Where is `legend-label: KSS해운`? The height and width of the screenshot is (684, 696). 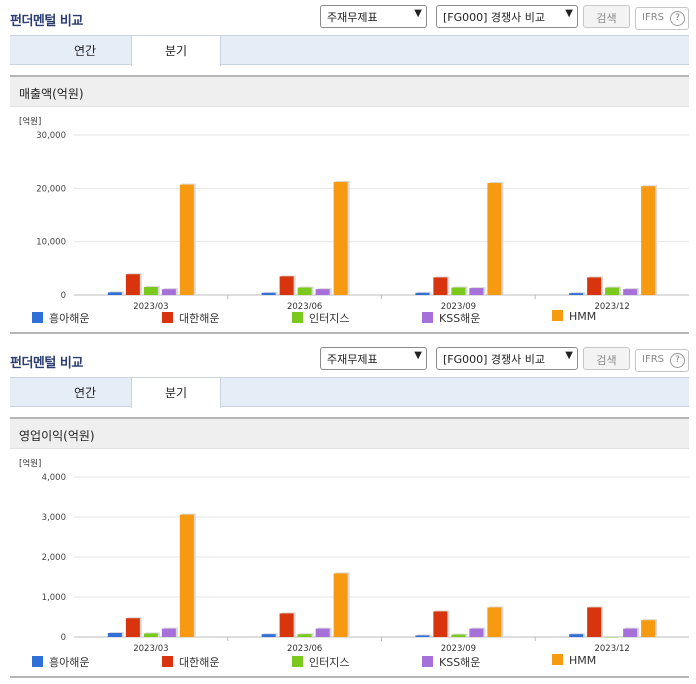
legend-label: KSS해운 is located at coordinates (460, 318).